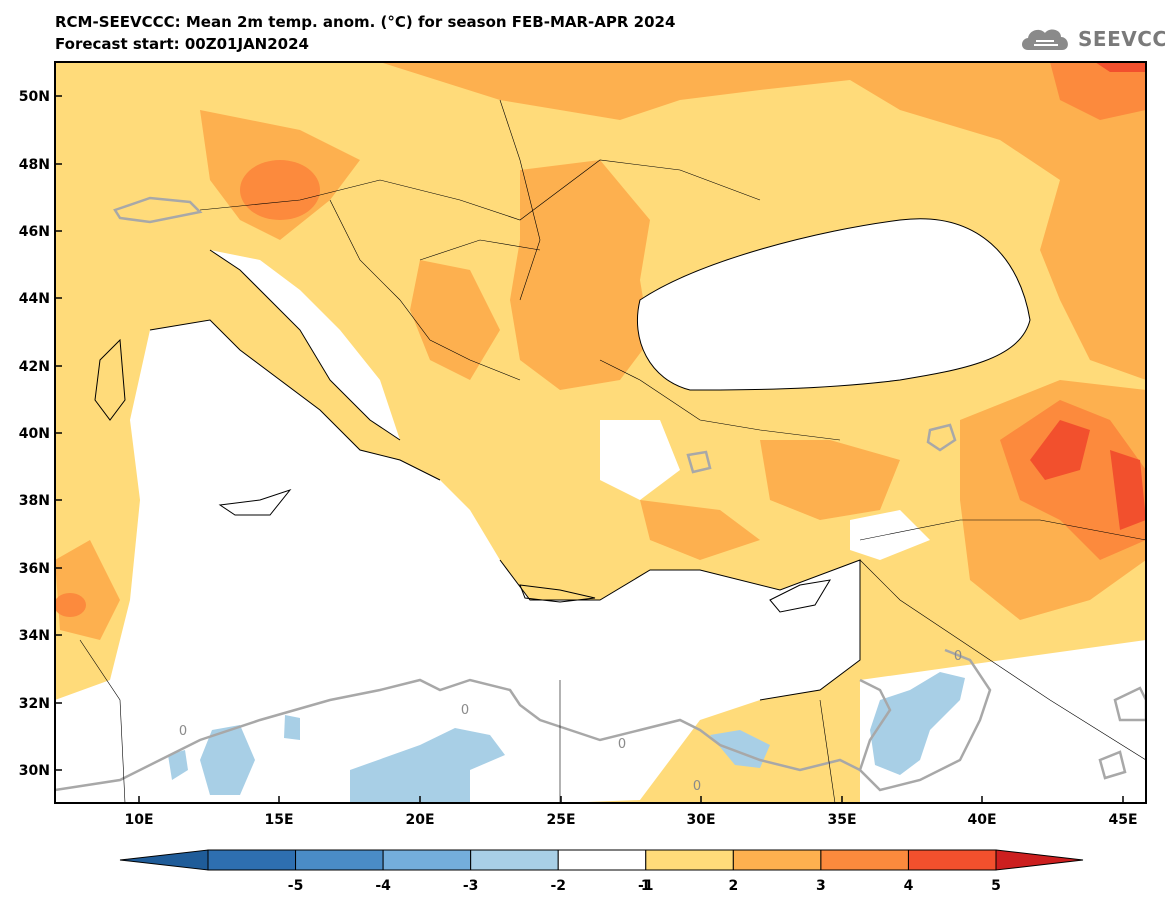 The width and height of the screenshot is (1165, 907). What do you see at coordinates (733, 886) in the screenshot?
I see `colorbar-label: 2` at bounding box center [733, 886].